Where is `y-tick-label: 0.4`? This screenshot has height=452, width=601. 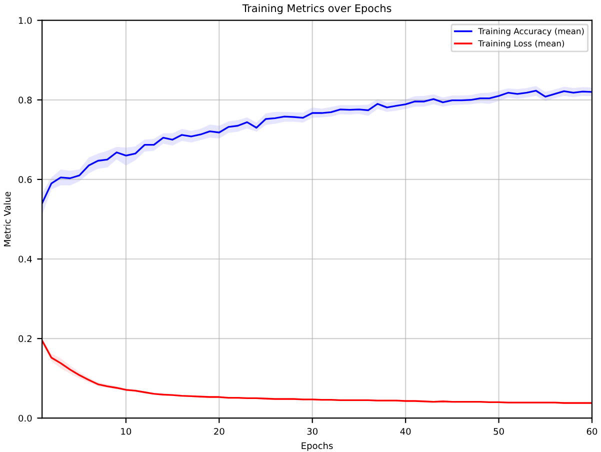
y-tick-label: 0.4 is located at coordinates (25, 259).